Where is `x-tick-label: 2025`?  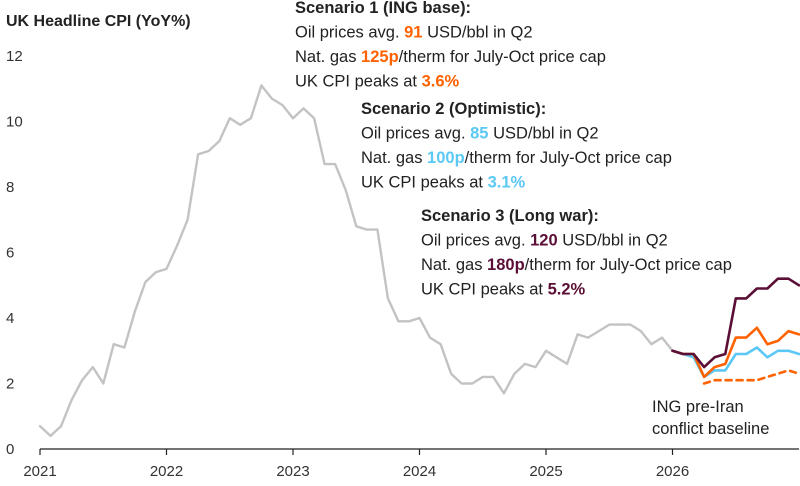
x-tick-label: 2025 is located at coordinates (545, 471).